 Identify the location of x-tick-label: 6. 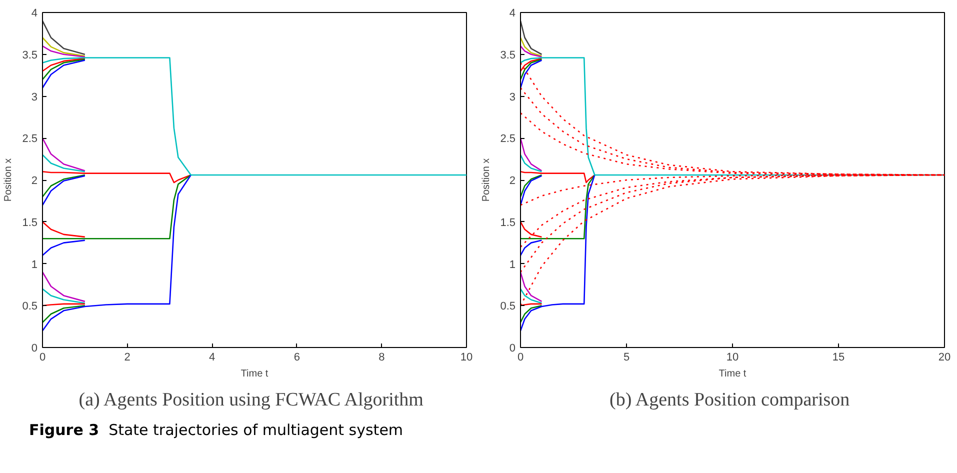
(297, 358).